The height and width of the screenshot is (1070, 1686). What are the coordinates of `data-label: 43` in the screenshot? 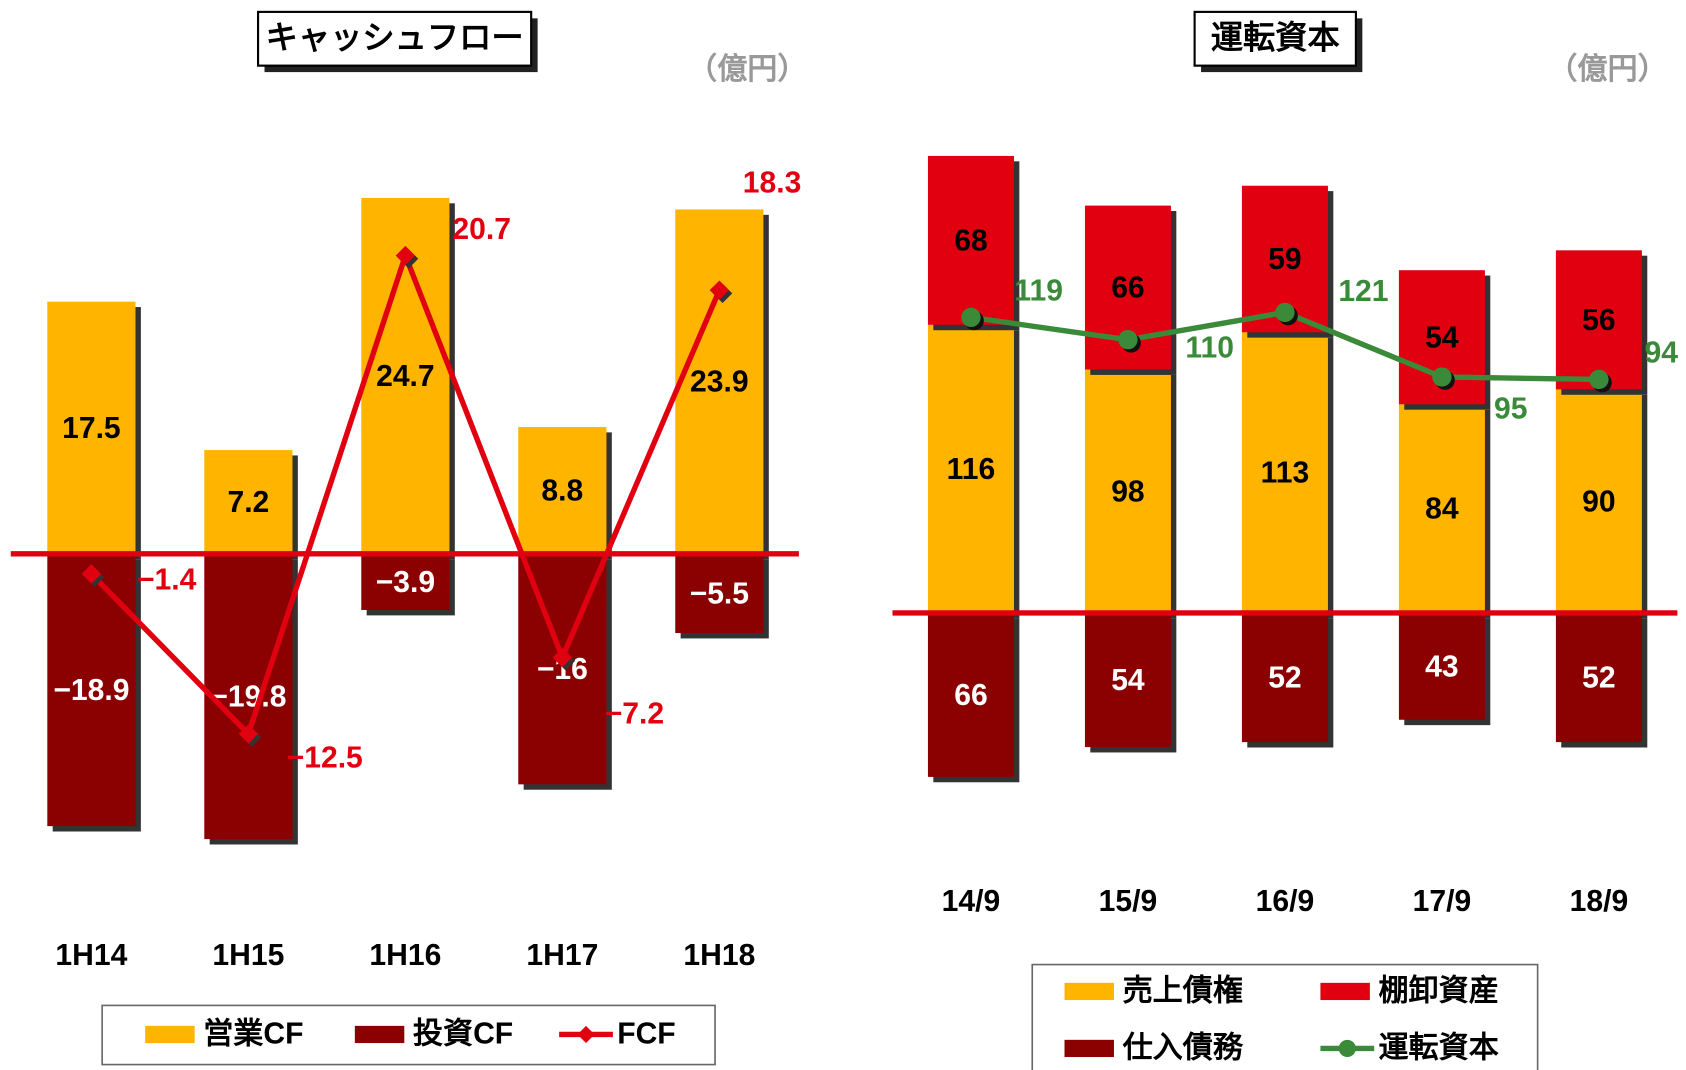 It's located at (1441, 666).